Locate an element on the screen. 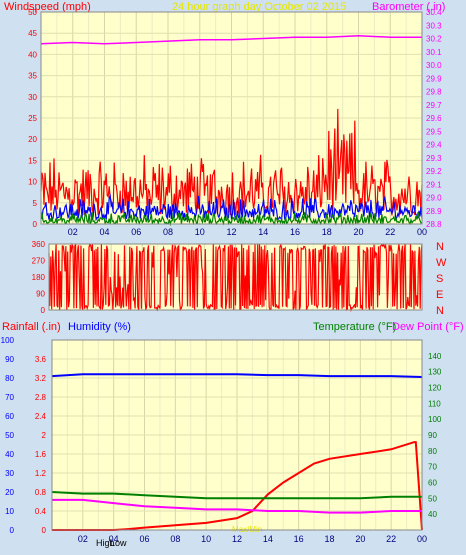  barometer-tick-label: 29.3 is located at coordinates (434, 158).